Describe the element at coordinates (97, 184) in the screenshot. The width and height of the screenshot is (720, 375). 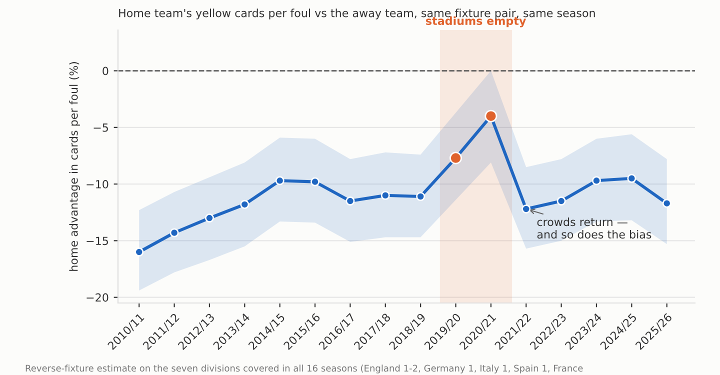
I see `y-tick-label: −10` at that location.